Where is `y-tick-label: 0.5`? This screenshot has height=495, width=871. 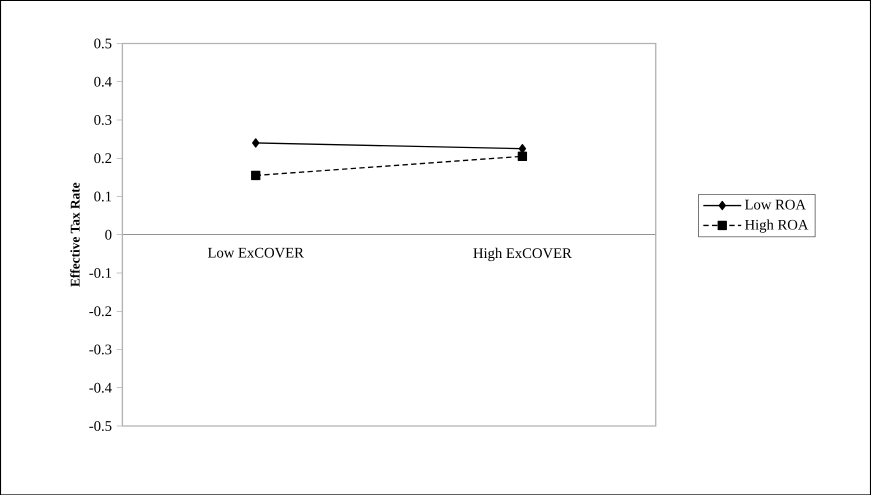
y-tick-label: 0.5 is located at coordinates (103, 43).